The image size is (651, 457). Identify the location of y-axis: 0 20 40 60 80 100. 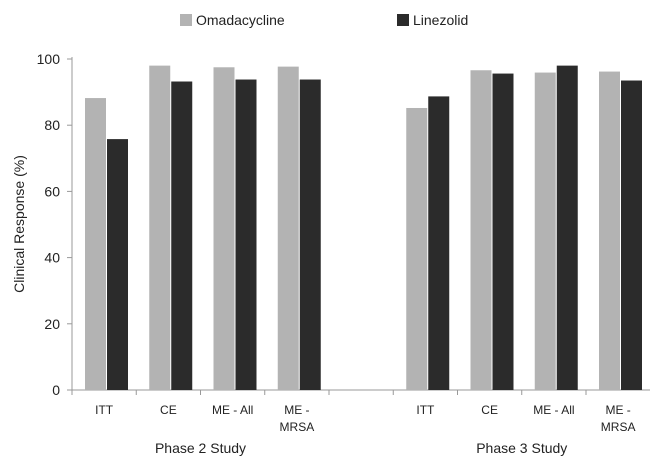
(55, 224).